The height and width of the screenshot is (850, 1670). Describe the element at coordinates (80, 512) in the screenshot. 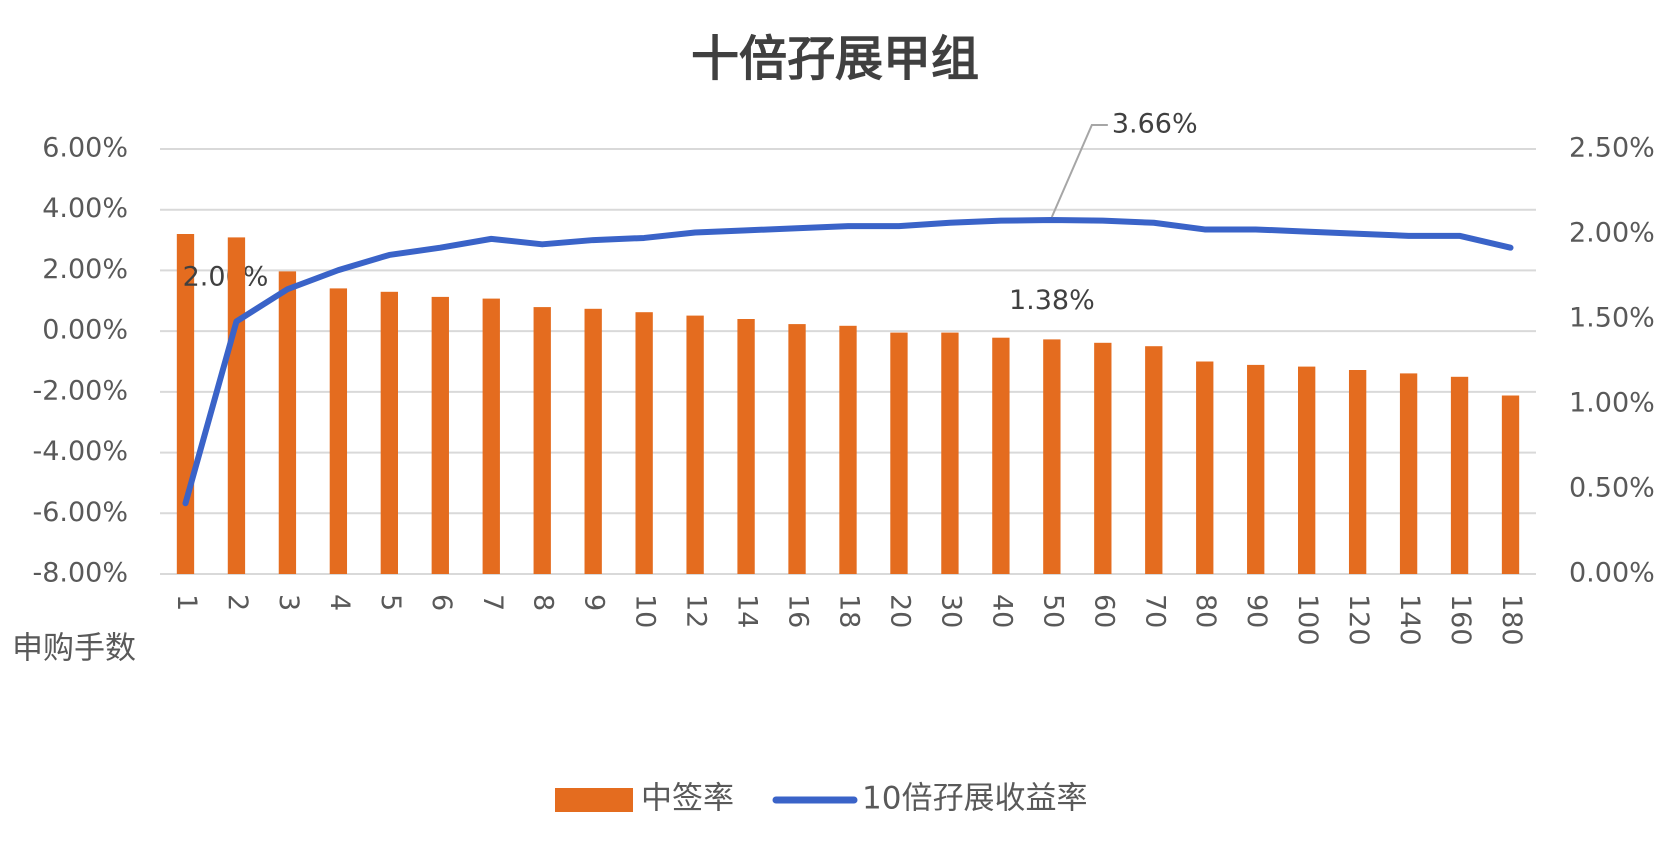

I see `y-tick-label: -6.00%` at that location.